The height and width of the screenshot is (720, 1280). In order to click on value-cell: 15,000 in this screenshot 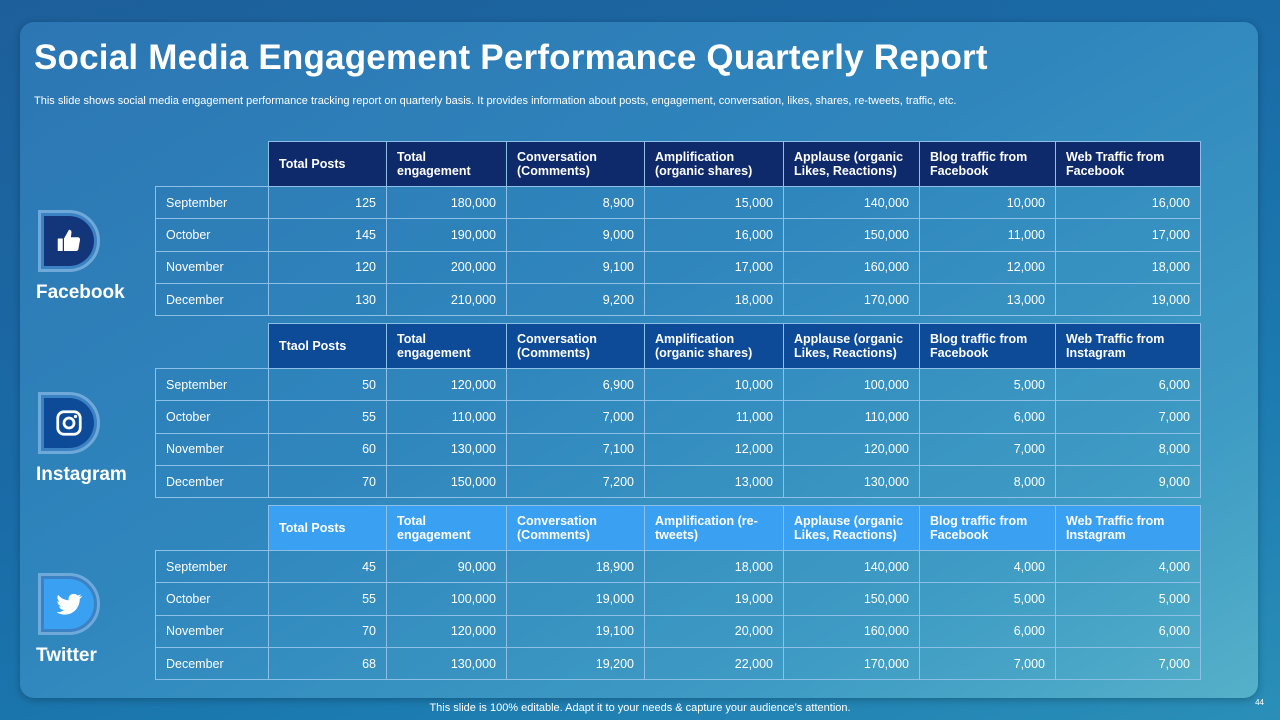, I will do `click(714, 202)`.